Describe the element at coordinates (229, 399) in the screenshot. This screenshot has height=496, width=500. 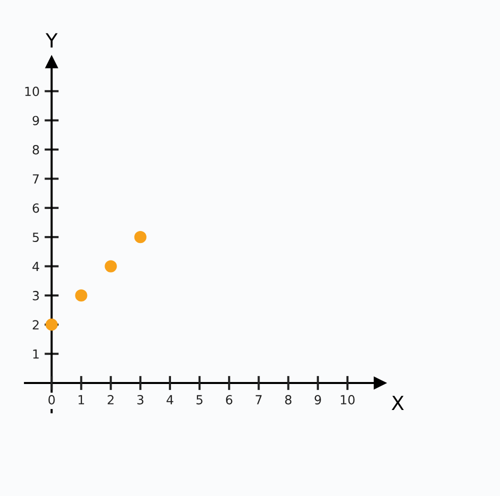
I see `x-tick-label: 6` at that location.